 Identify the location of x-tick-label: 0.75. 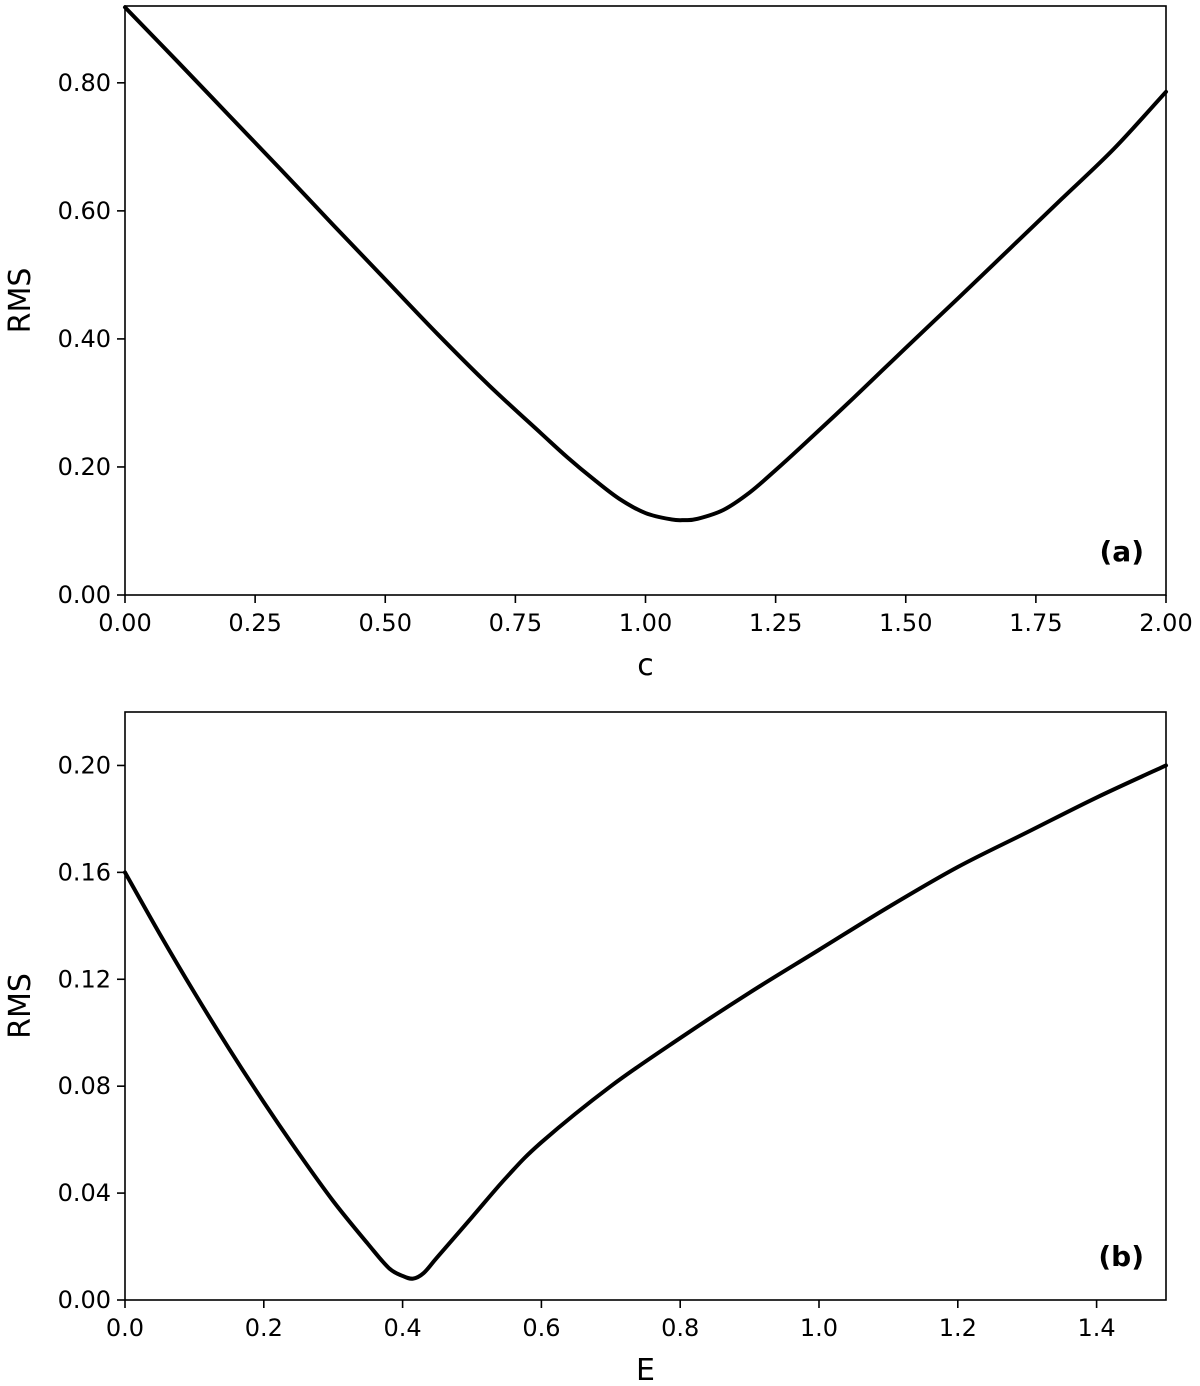
(515, 623).